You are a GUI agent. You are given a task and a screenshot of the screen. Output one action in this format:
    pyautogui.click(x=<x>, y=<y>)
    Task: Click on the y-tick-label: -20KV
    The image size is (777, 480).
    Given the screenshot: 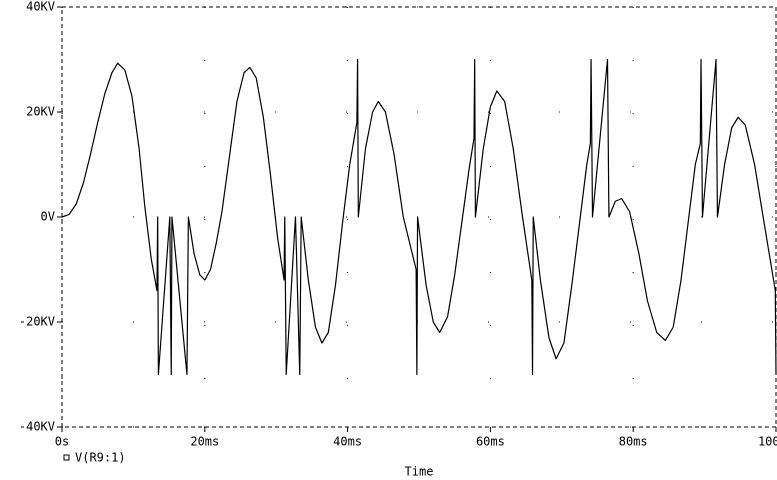 What is the action you would take?
    pyautogui.click(x=37, y=322)
    